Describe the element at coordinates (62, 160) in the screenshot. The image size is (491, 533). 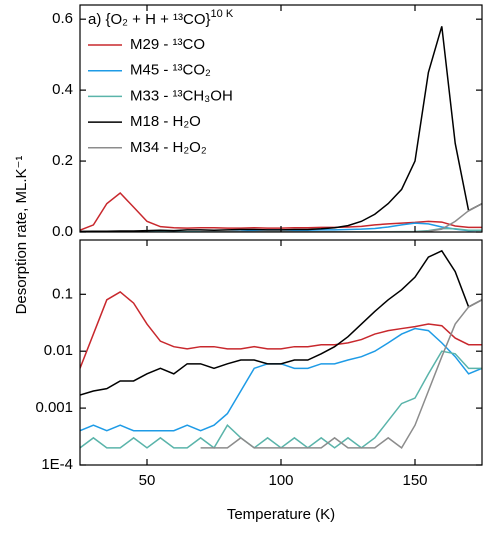
I see `y-tick-label: 0.2` at that location.